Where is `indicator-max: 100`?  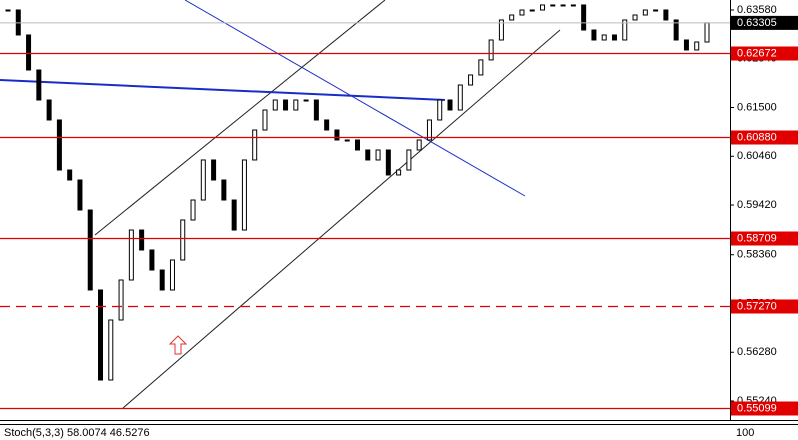
indicator-max: 100 is located at coordinates (745, 433).